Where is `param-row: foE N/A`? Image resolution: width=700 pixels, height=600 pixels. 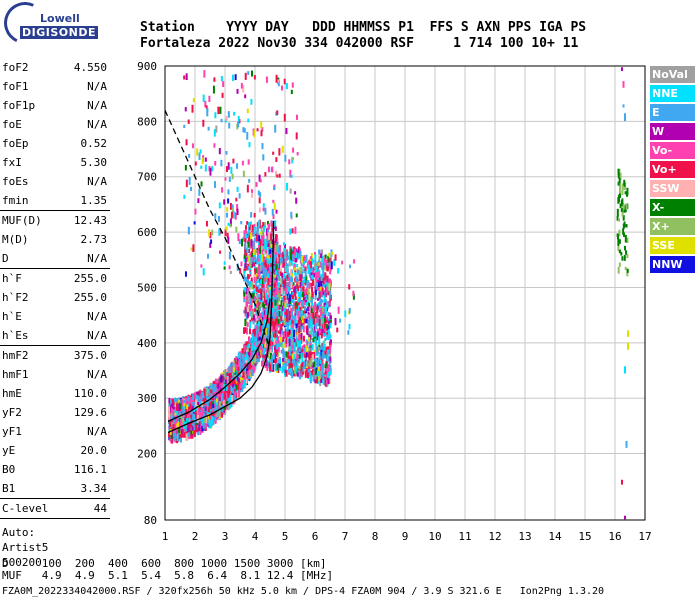
param-row: foE N/A is located at coordinates (55, 124).